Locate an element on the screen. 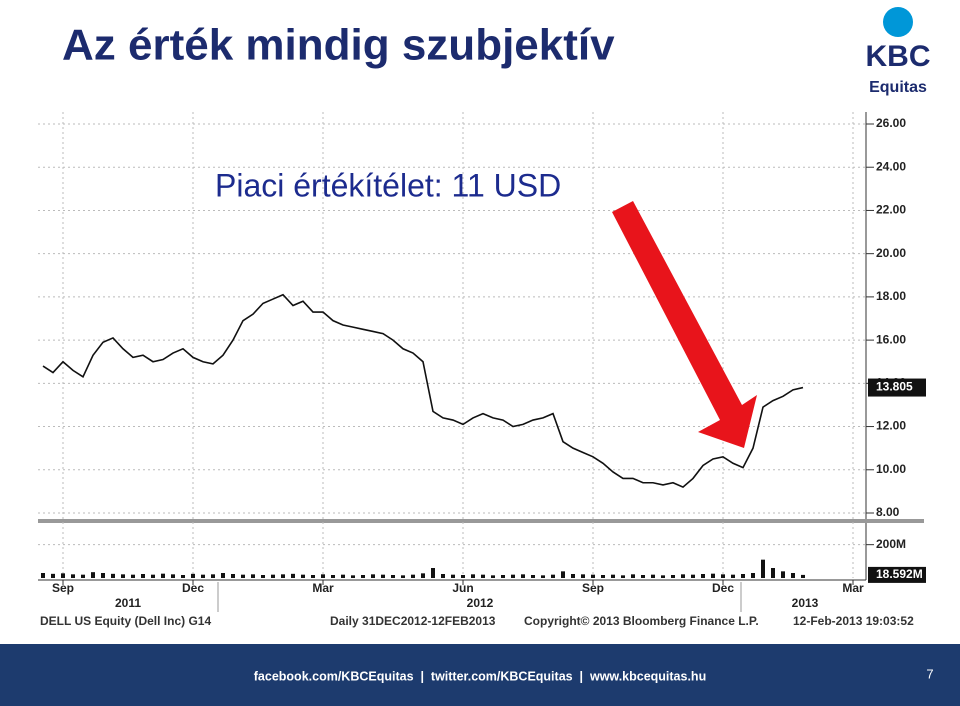 The height and width of the screenshot is (706, 960). x-tick-label: Dec is located at coordinates (723, 588).